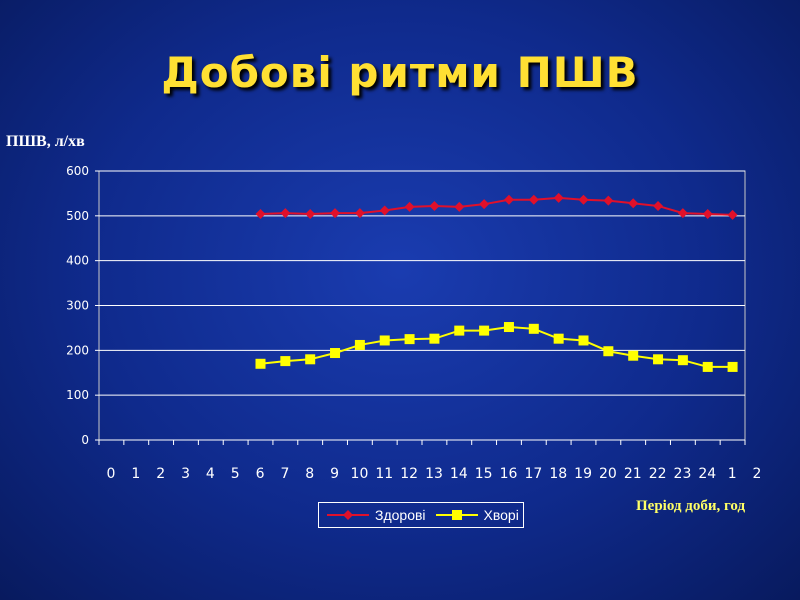  What do you see at coordinates (533, 474) in the screenshot?
I see `x-tick-label: 17` at bounding box center [533, 474].